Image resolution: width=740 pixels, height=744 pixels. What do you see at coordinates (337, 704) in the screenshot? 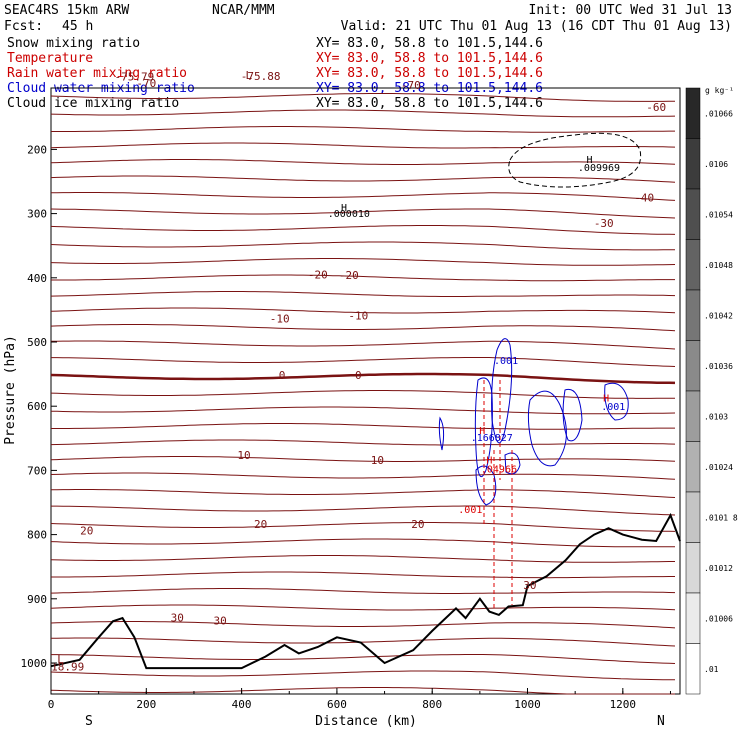
I see `x-tick-label: 600` at bounding box center [337, 704].